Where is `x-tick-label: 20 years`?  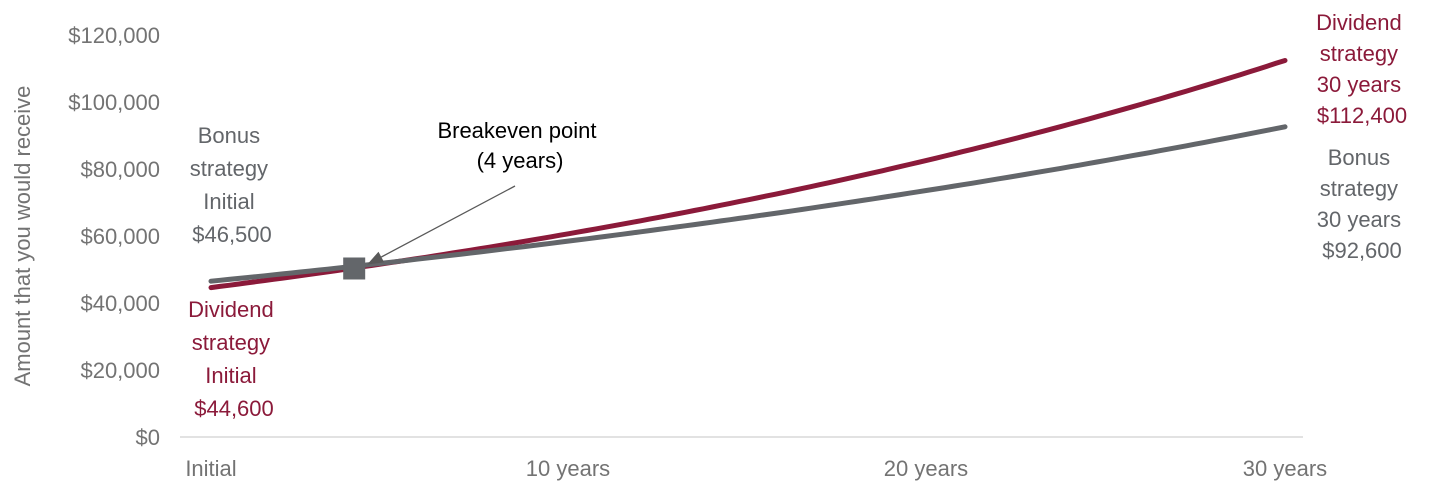
x-tick-label: 20 years is located at coordinates (926, 468).